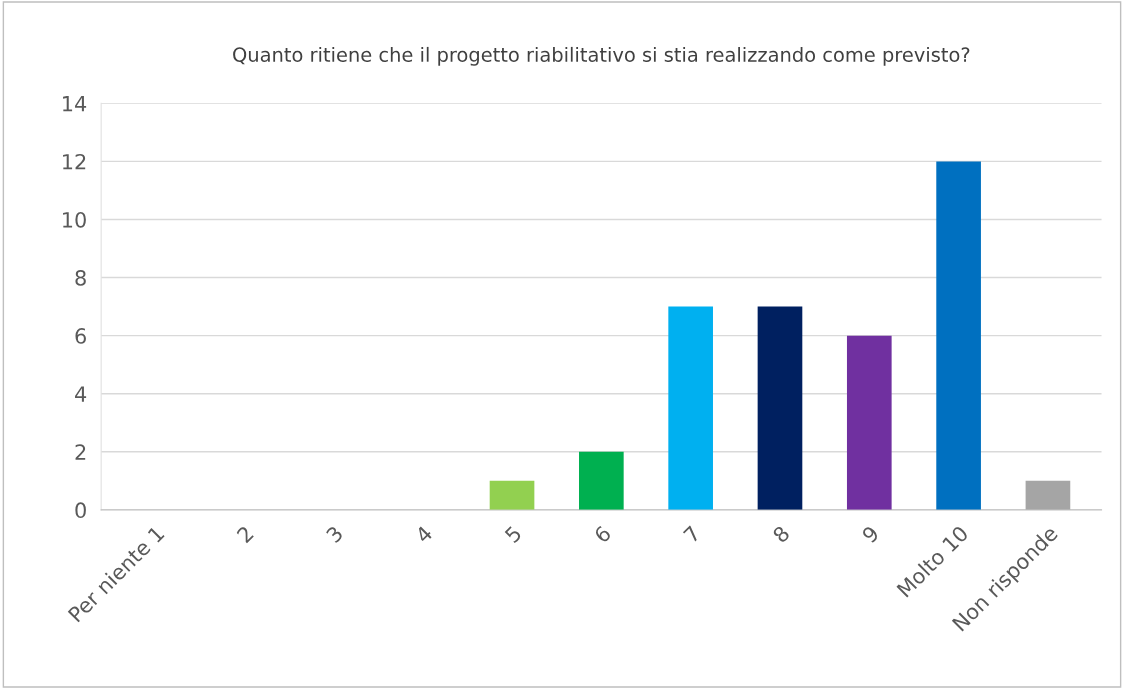  Describe the element at coordinates (334, 534) in the screenshot. I see `x-tick-label: 3` at that location.